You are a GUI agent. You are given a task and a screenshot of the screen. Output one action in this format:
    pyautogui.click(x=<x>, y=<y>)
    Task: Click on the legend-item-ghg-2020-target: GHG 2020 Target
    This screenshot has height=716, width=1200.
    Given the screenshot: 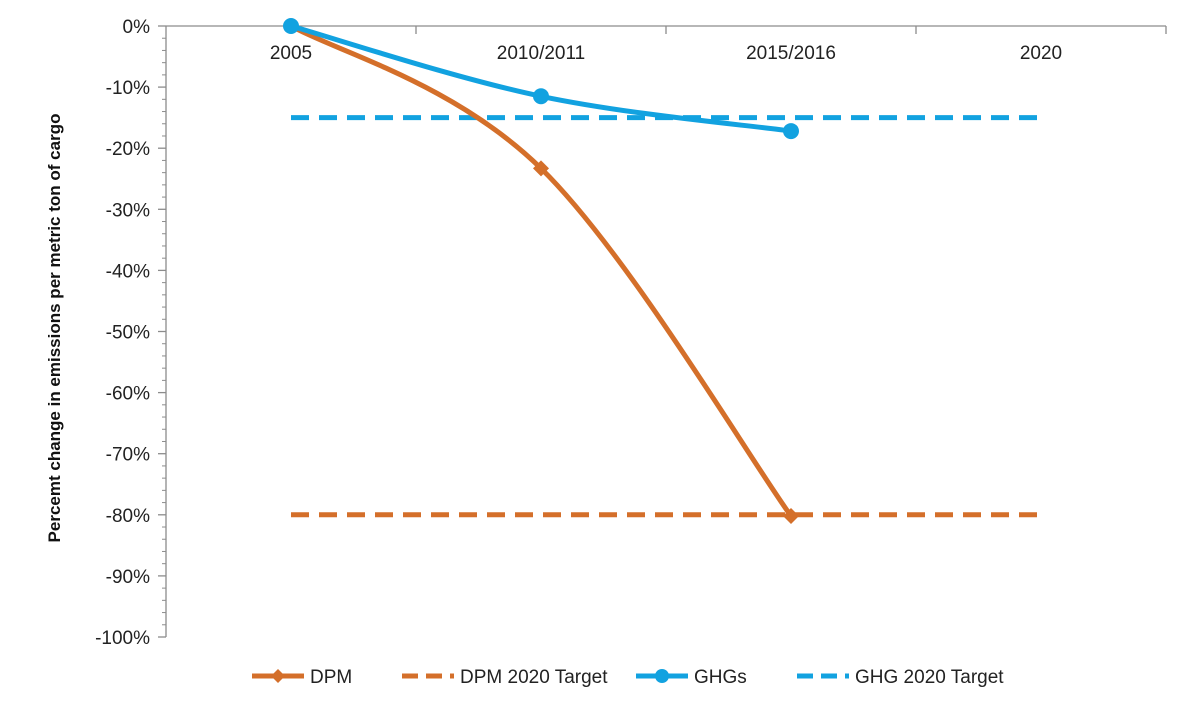 What is the action you would take?
    pyautogui.click(x=900, y=677)
    